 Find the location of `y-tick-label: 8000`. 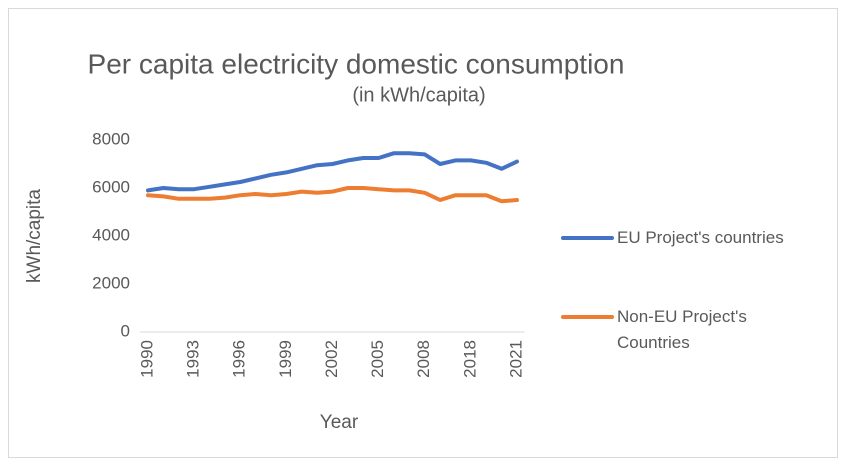

y-tick-label: 8000 is located at coordinates (111, 138).